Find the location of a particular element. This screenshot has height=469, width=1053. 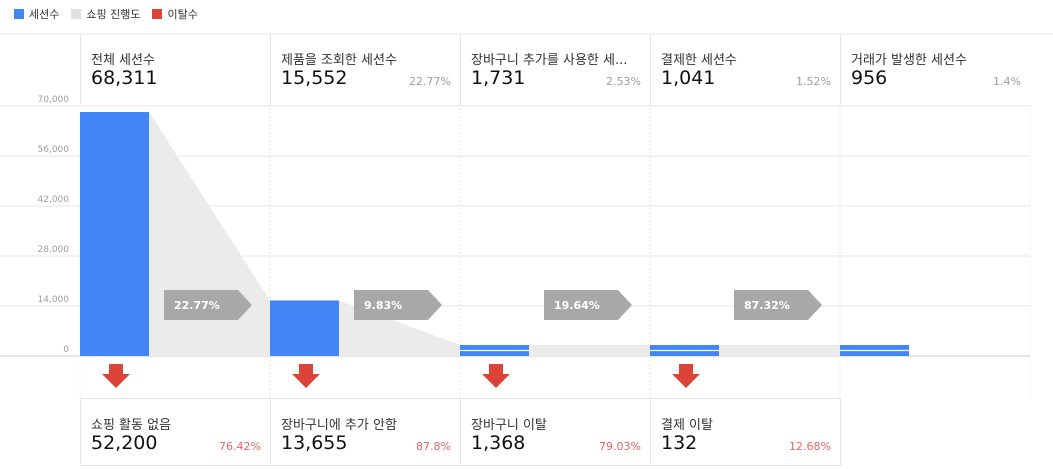

legend-swatch-exits is located at coordinates (157, 14).